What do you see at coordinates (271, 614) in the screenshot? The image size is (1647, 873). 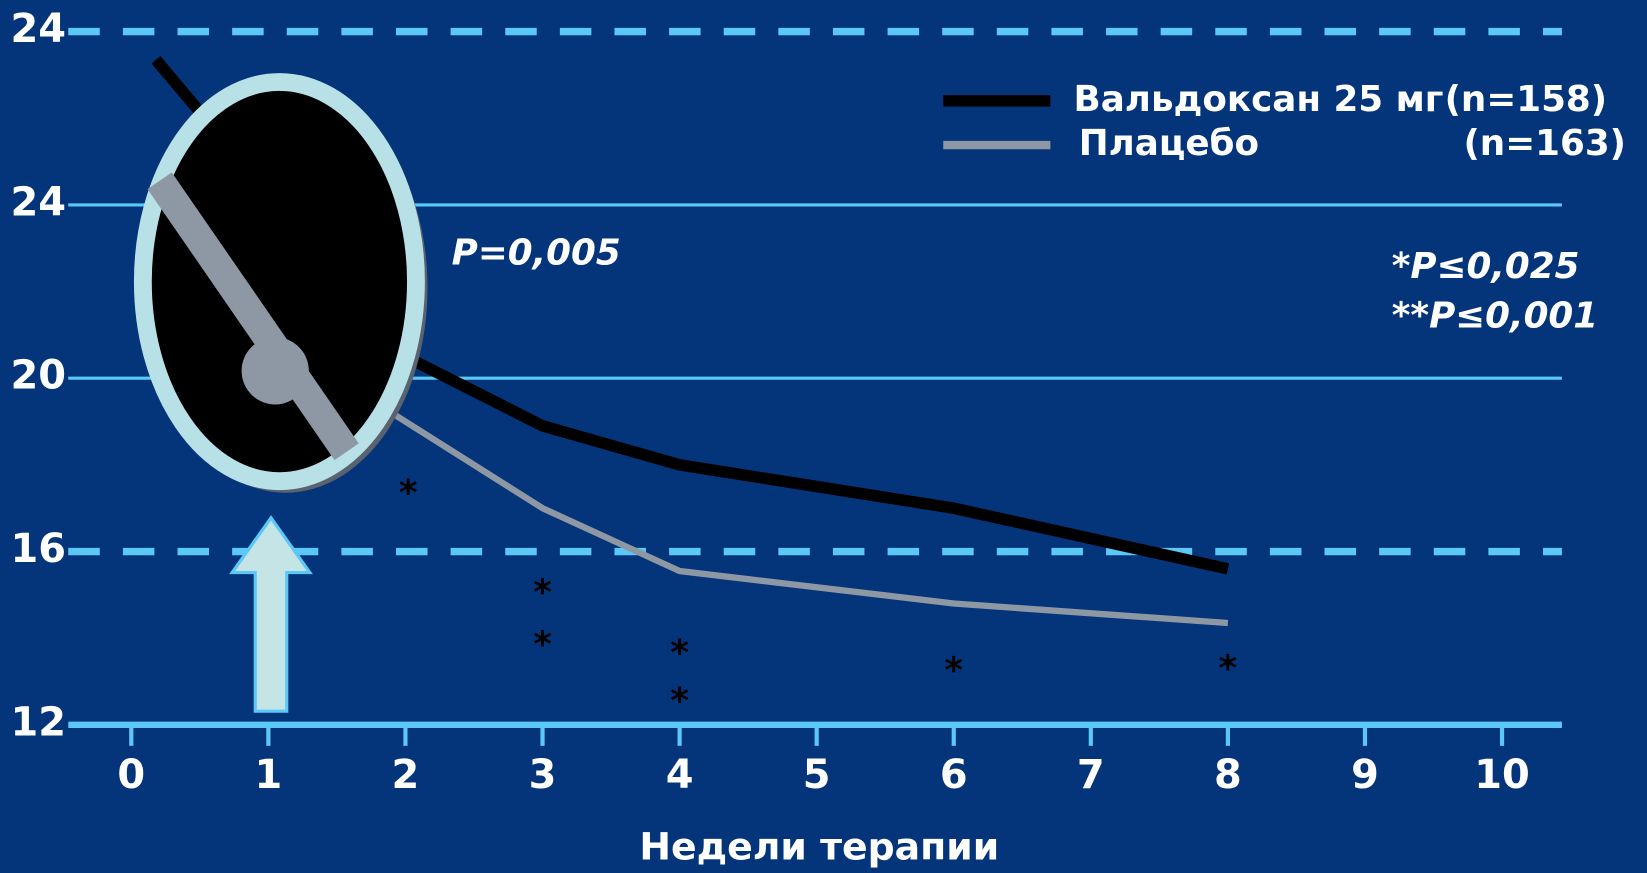 I see `arrow` at bounding box center [271, 614].